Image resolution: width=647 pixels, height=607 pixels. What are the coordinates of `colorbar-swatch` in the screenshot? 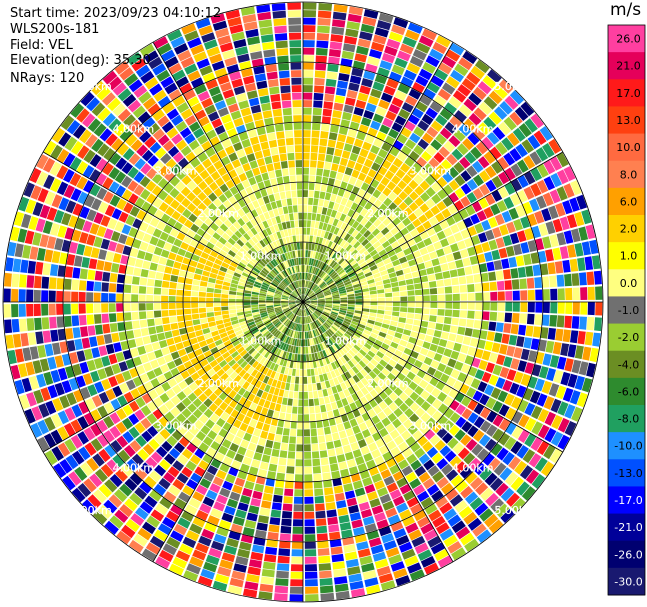 It's located at (626, 446).